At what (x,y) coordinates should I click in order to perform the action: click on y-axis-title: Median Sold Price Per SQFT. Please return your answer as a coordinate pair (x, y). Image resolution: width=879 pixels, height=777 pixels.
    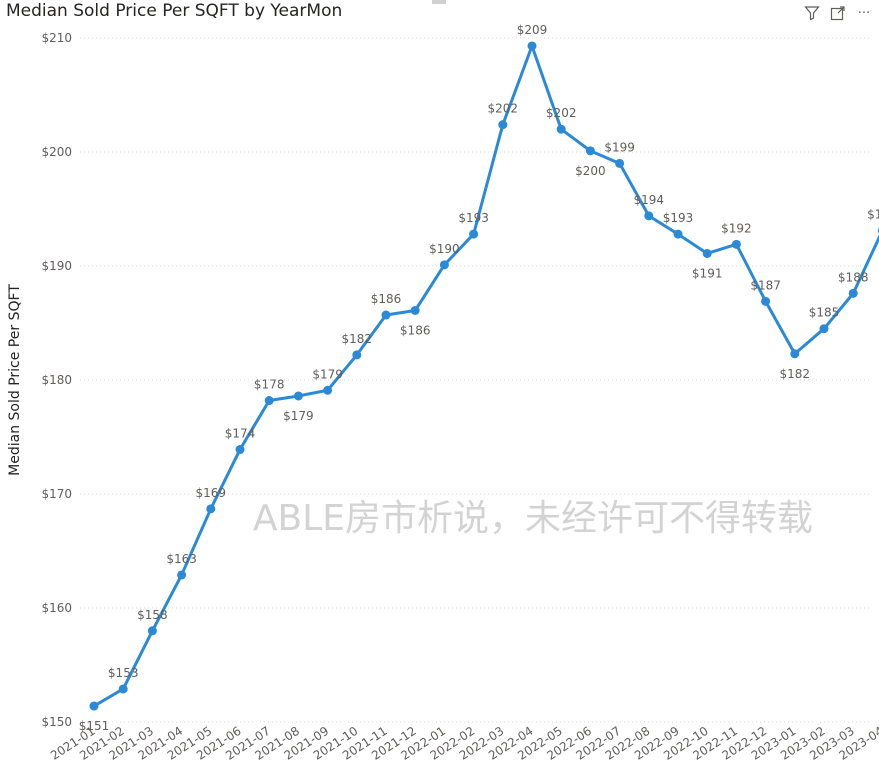
    Looking at the image, I should click on (15, 380).